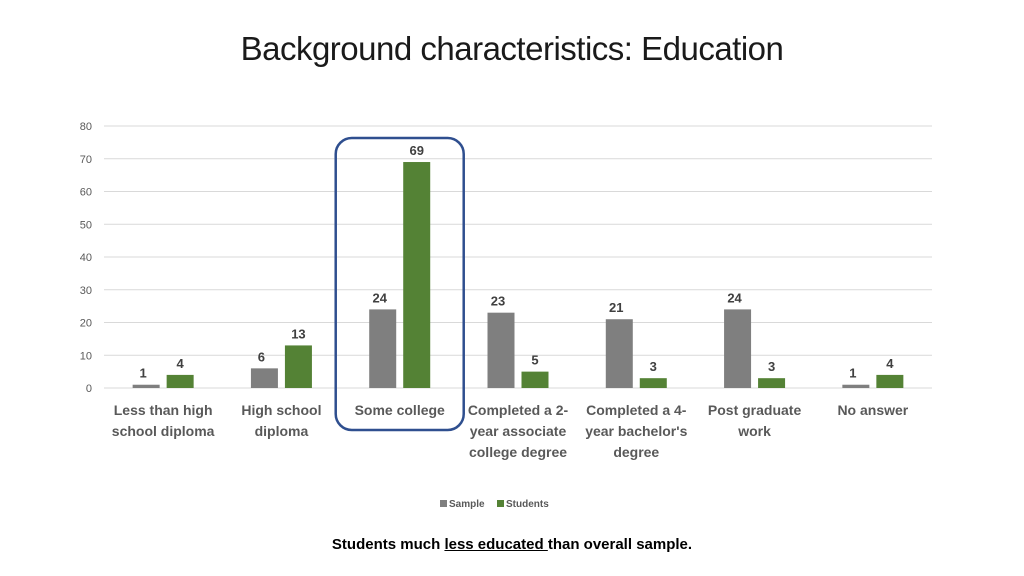 Image resolution: width=1024 pixels, height=576 pixels. Describe the element at coordinates (467, 504) in the screenshot. I see `legend-label-sample: Sample` at that location.